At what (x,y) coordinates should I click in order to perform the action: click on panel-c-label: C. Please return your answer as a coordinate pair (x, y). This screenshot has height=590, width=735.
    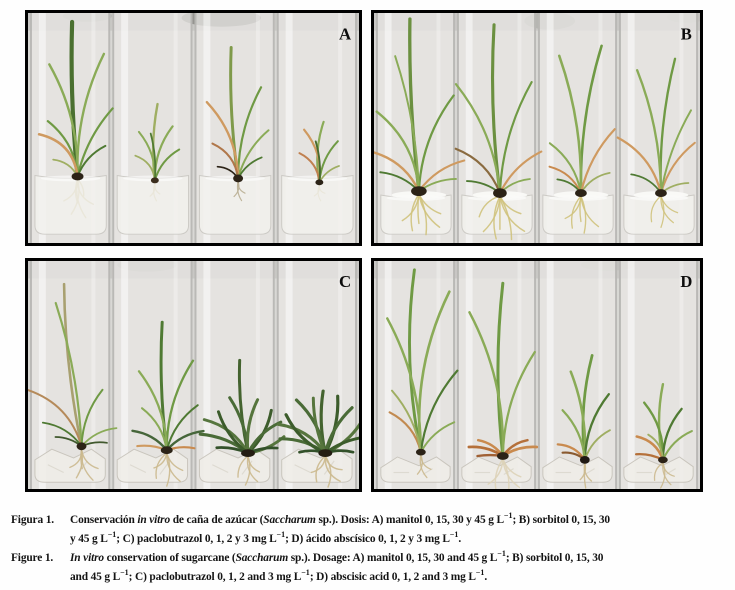
    Looking at the image, I should click on (345, 281).